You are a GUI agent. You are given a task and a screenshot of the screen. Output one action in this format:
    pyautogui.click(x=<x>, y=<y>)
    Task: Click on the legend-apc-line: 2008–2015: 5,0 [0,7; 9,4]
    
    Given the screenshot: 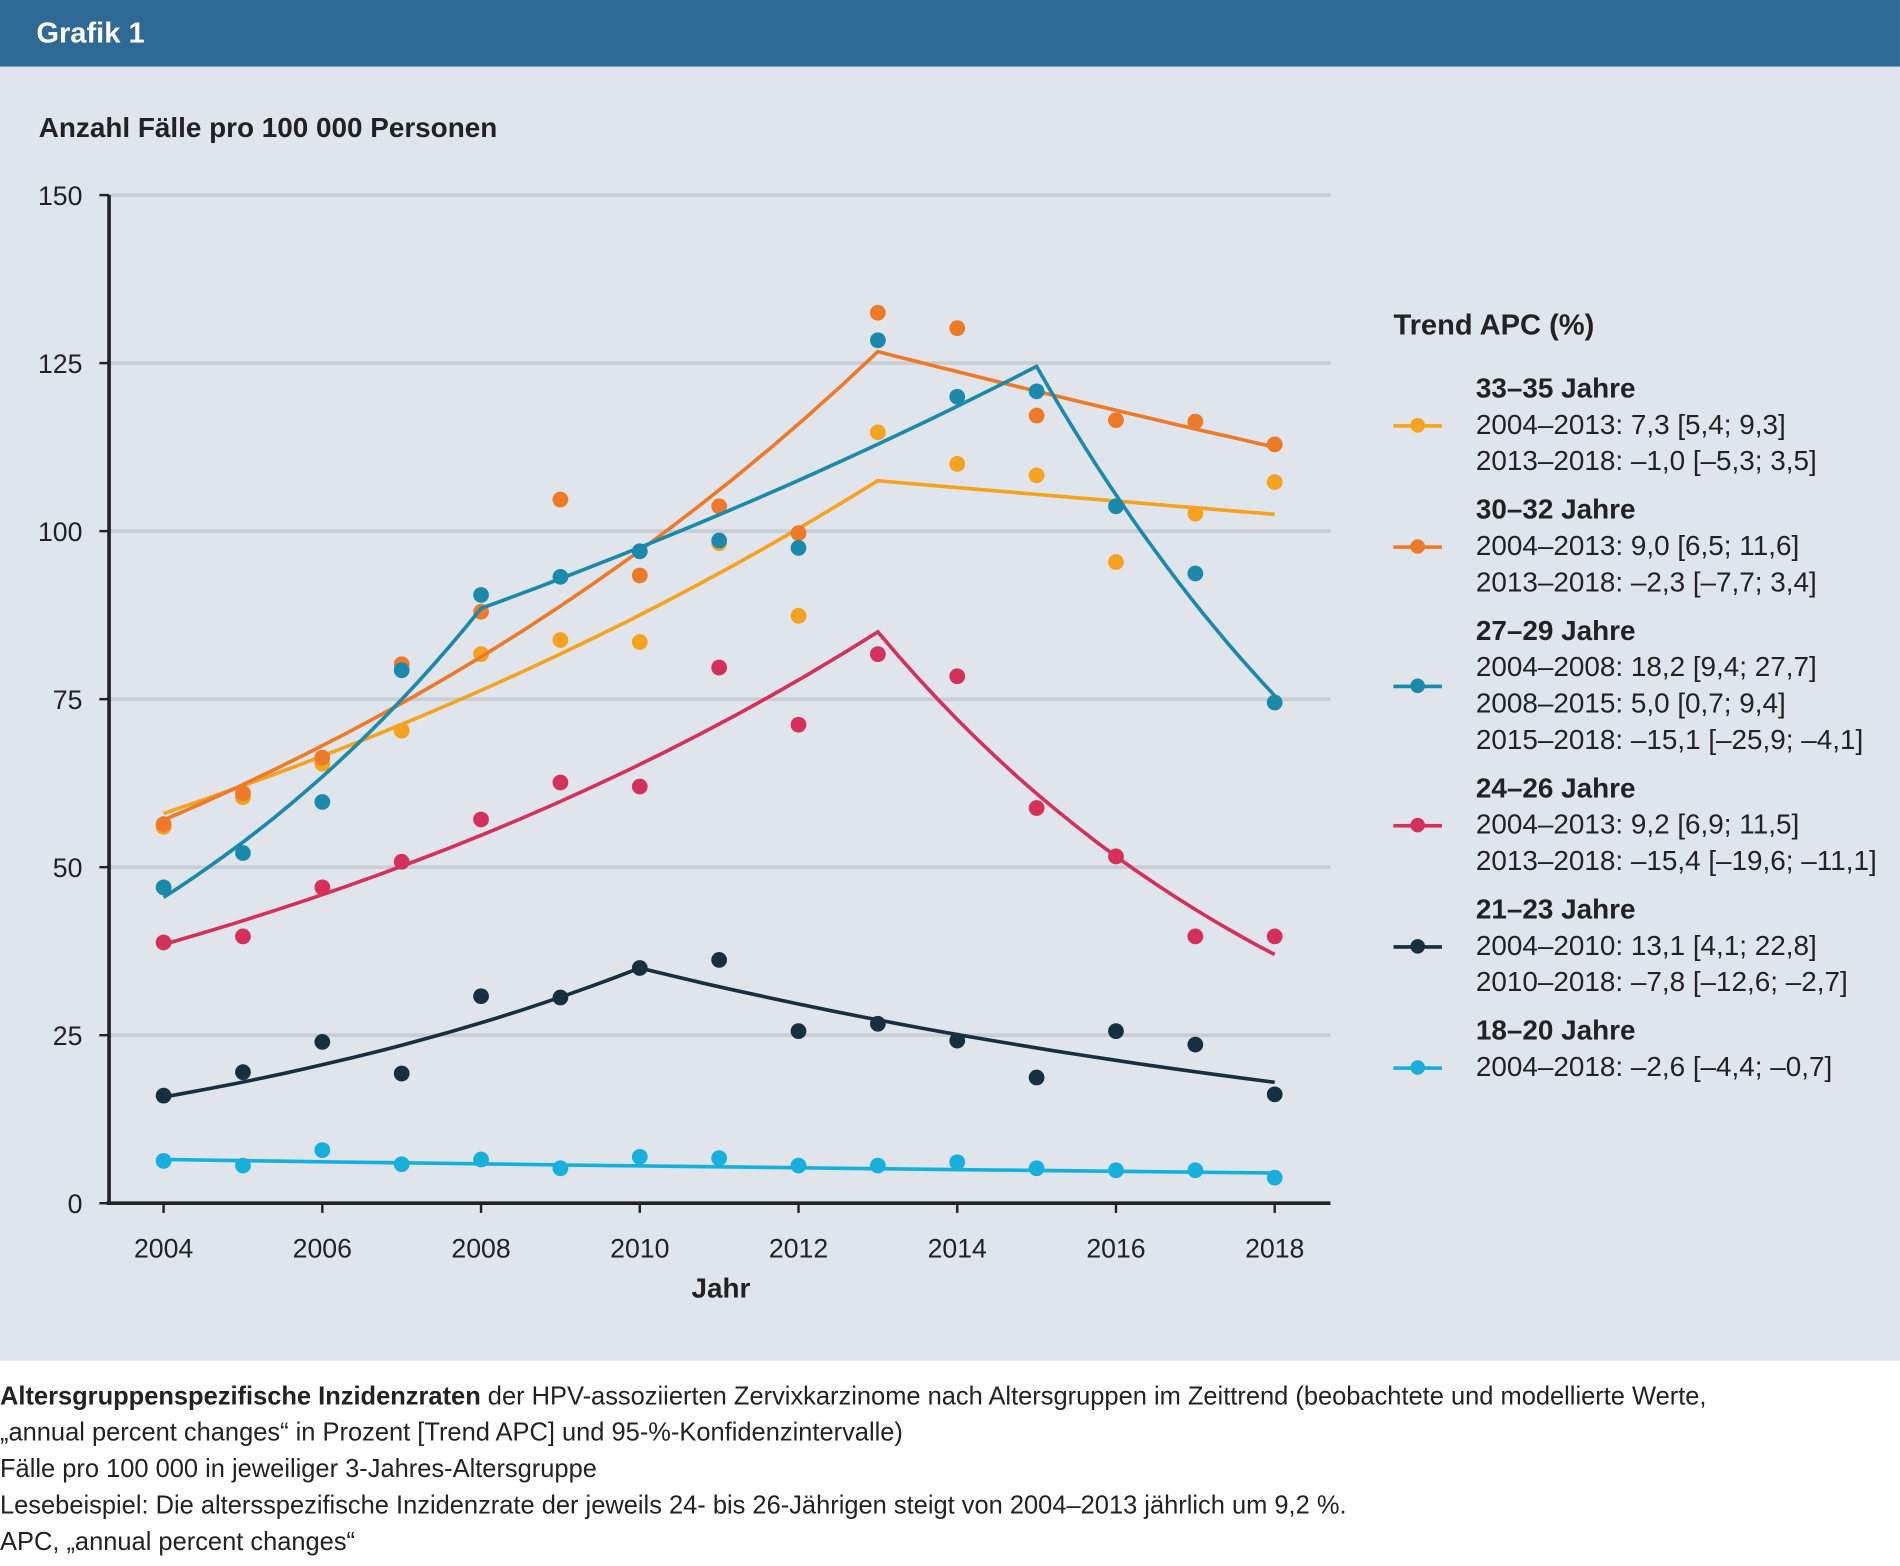 What is the action you would take?
    pyautogui.click(x=1630, y=703)
    